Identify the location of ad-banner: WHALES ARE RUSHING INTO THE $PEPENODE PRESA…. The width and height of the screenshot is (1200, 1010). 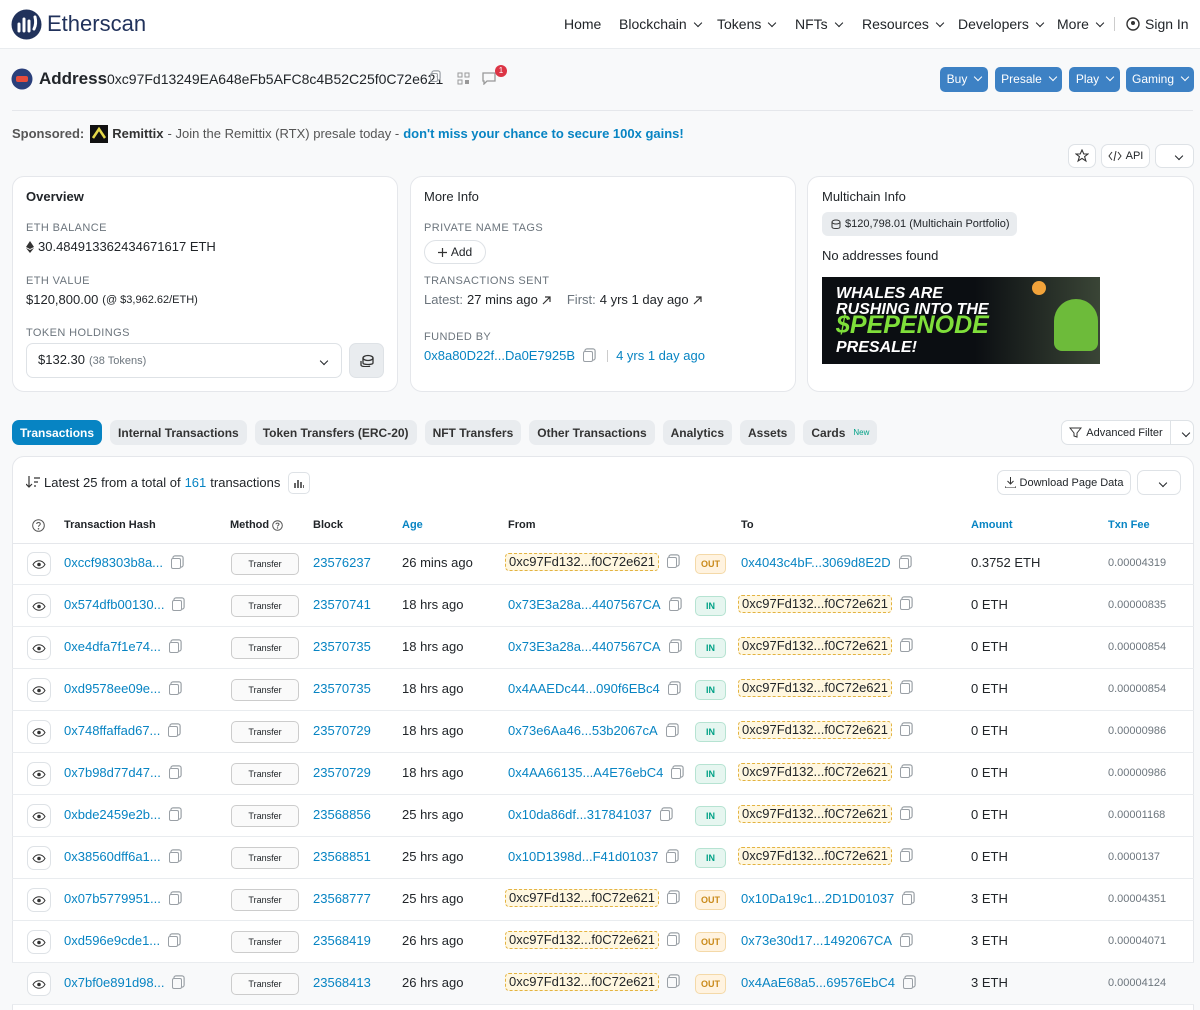
(961, 320).